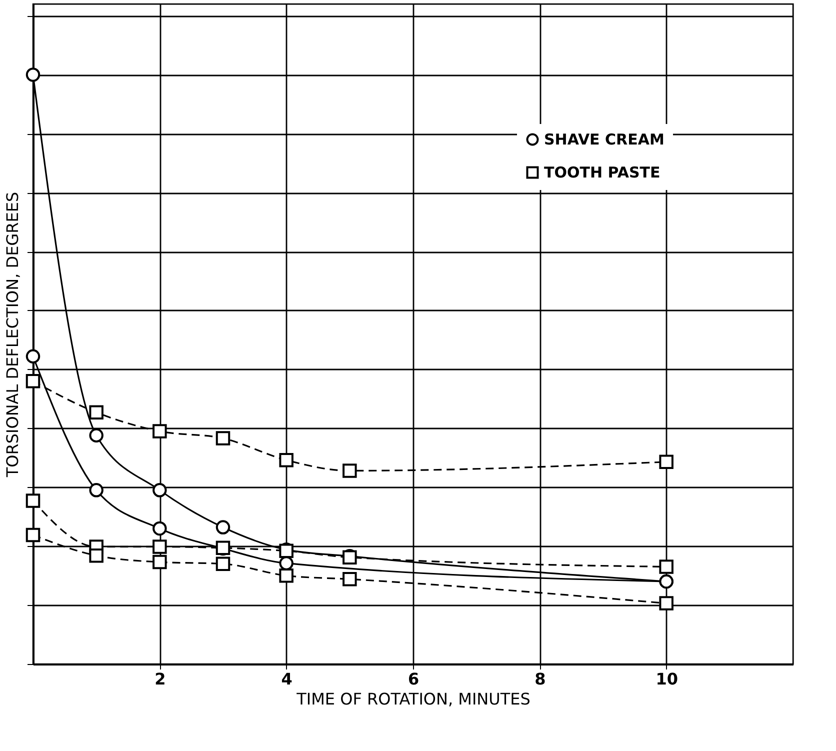 Image resolution: width=836 pixels, height=751 pixels. Describe the element at coordinates (413, 699) in the screenshot. I see `x-axis-title: TIME OF ROTATION, MINUTES` at that location.